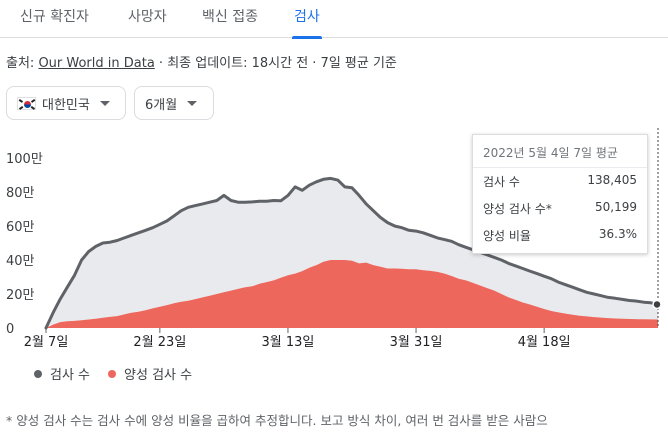 This screenshot has width=668, height=433. What do you see at coordinates (560, 181) in the screenshot?
I see `tooltip-row-tests: 검사 수 138,405` at bounding box center [560, 181].